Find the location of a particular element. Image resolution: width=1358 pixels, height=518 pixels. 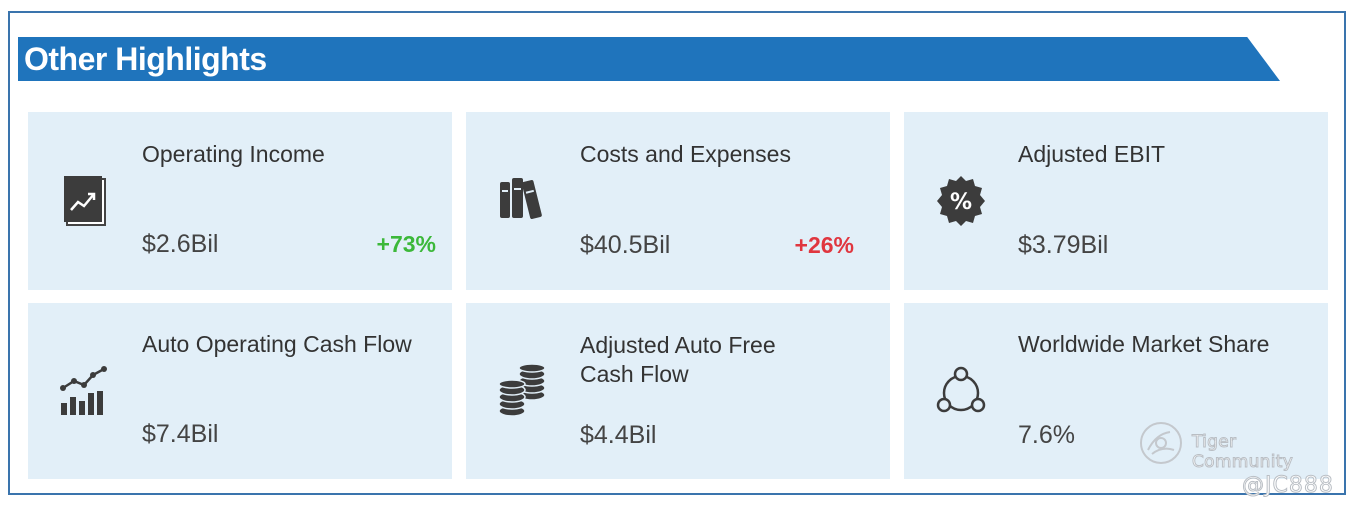

card-label: Auto Operating Cash Flow is located at coordinates (277, 344).